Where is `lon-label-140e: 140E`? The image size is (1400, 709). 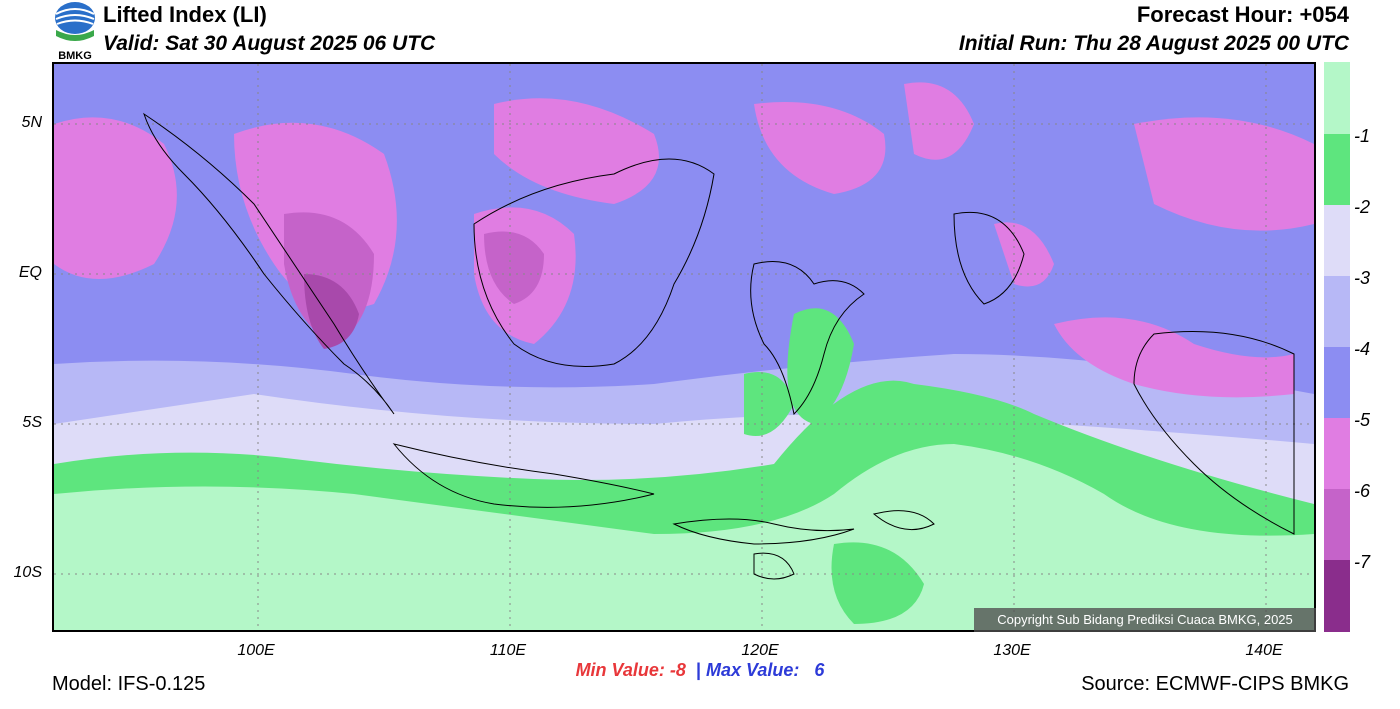
lon-label-140e: 140E is located at coordinates (1264, 650).